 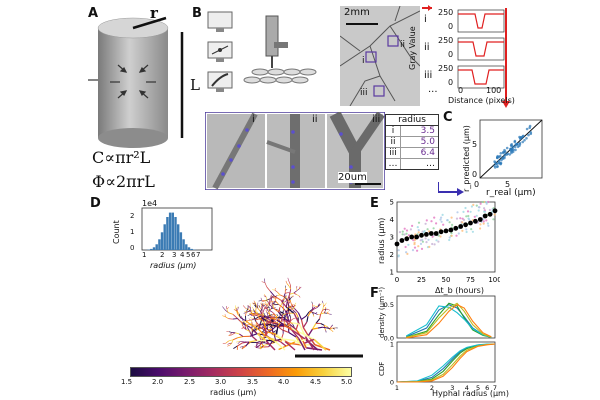 I want to click on c-ytick-0: 0, so click(x=475, y=174).